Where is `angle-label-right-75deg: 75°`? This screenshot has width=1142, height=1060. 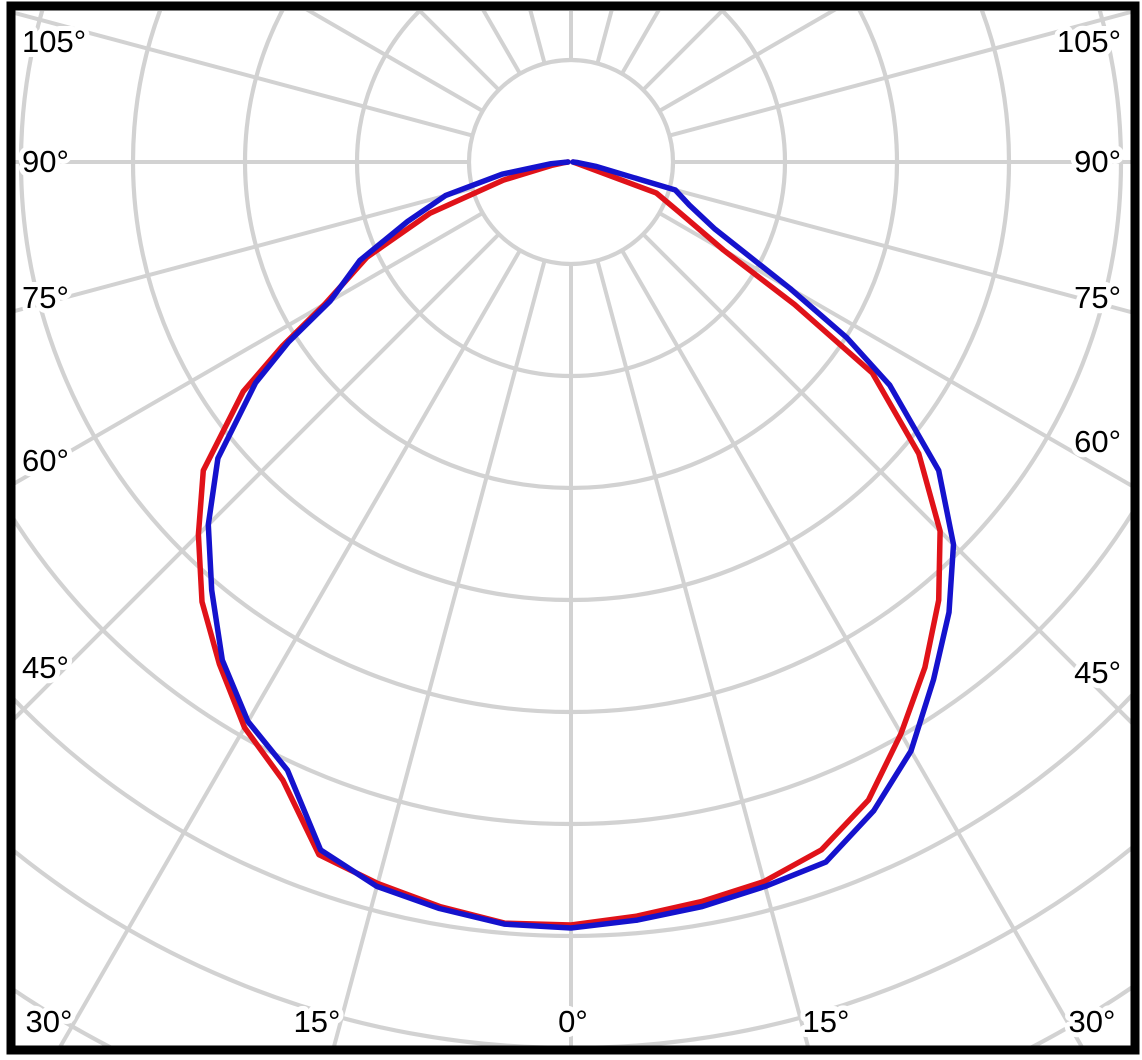
angle-label-right-75deg: 75° is located at coordinates (1097, 297).